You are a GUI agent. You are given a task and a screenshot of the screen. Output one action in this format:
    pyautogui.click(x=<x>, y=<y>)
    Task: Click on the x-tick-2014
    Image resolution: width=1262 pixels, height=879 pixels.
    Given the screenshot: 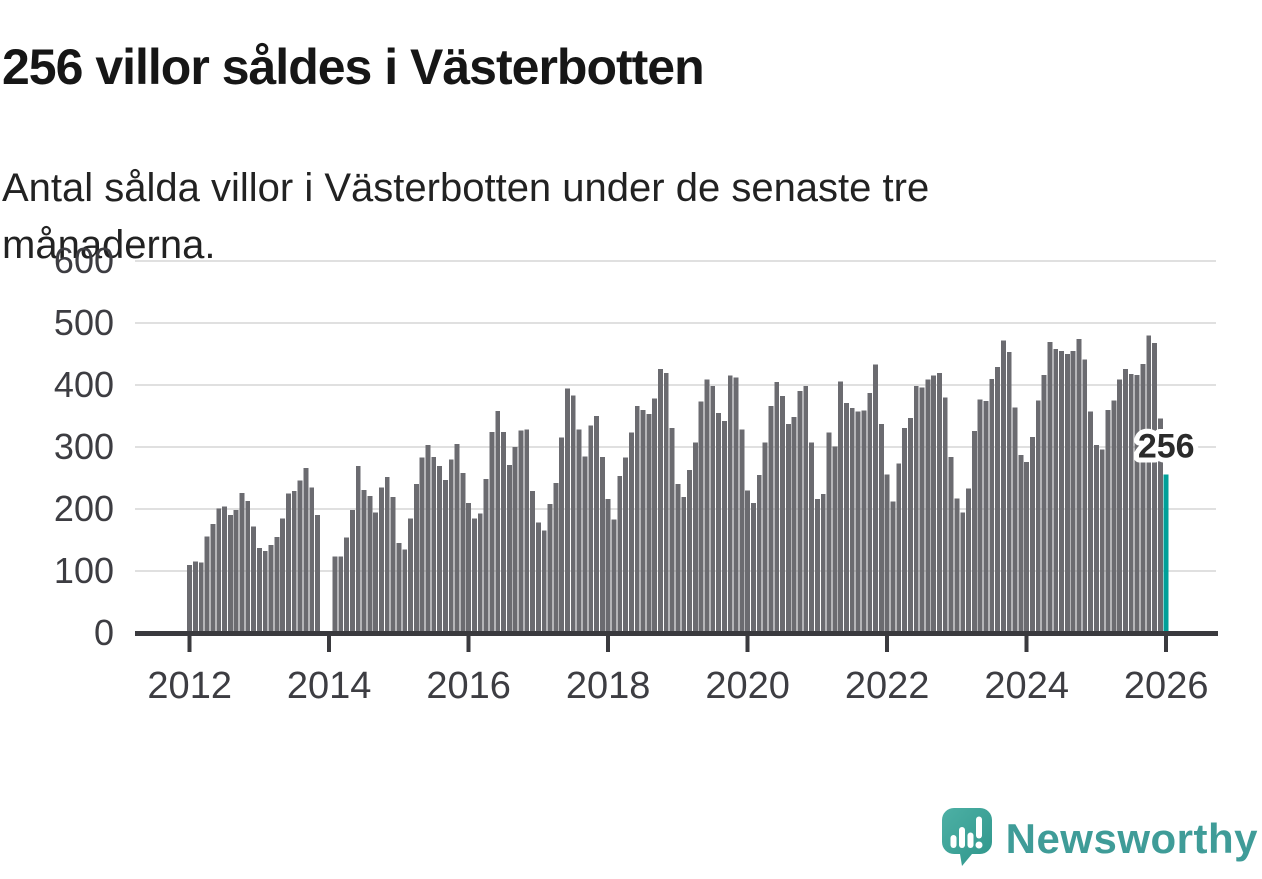 What is the action you would take?
    pyautogui.click(x=329, y=644)
    